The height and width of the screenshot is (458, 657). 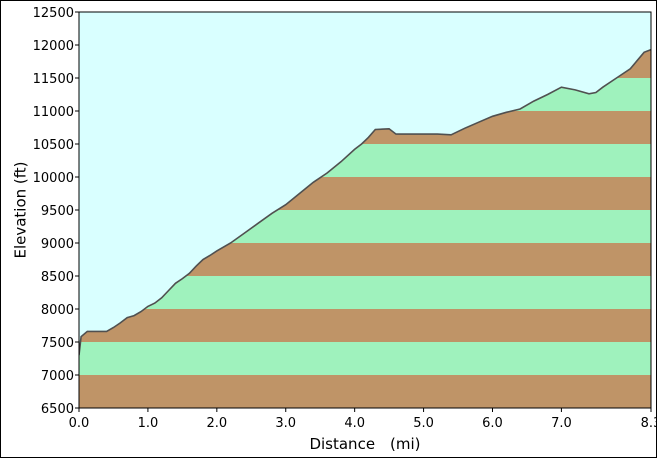 I want to click on x-axis: 0.0 1.0 2.0 3.0 4.0 5.0 6.0 7.0 8.3, so click(x=363, y=419).